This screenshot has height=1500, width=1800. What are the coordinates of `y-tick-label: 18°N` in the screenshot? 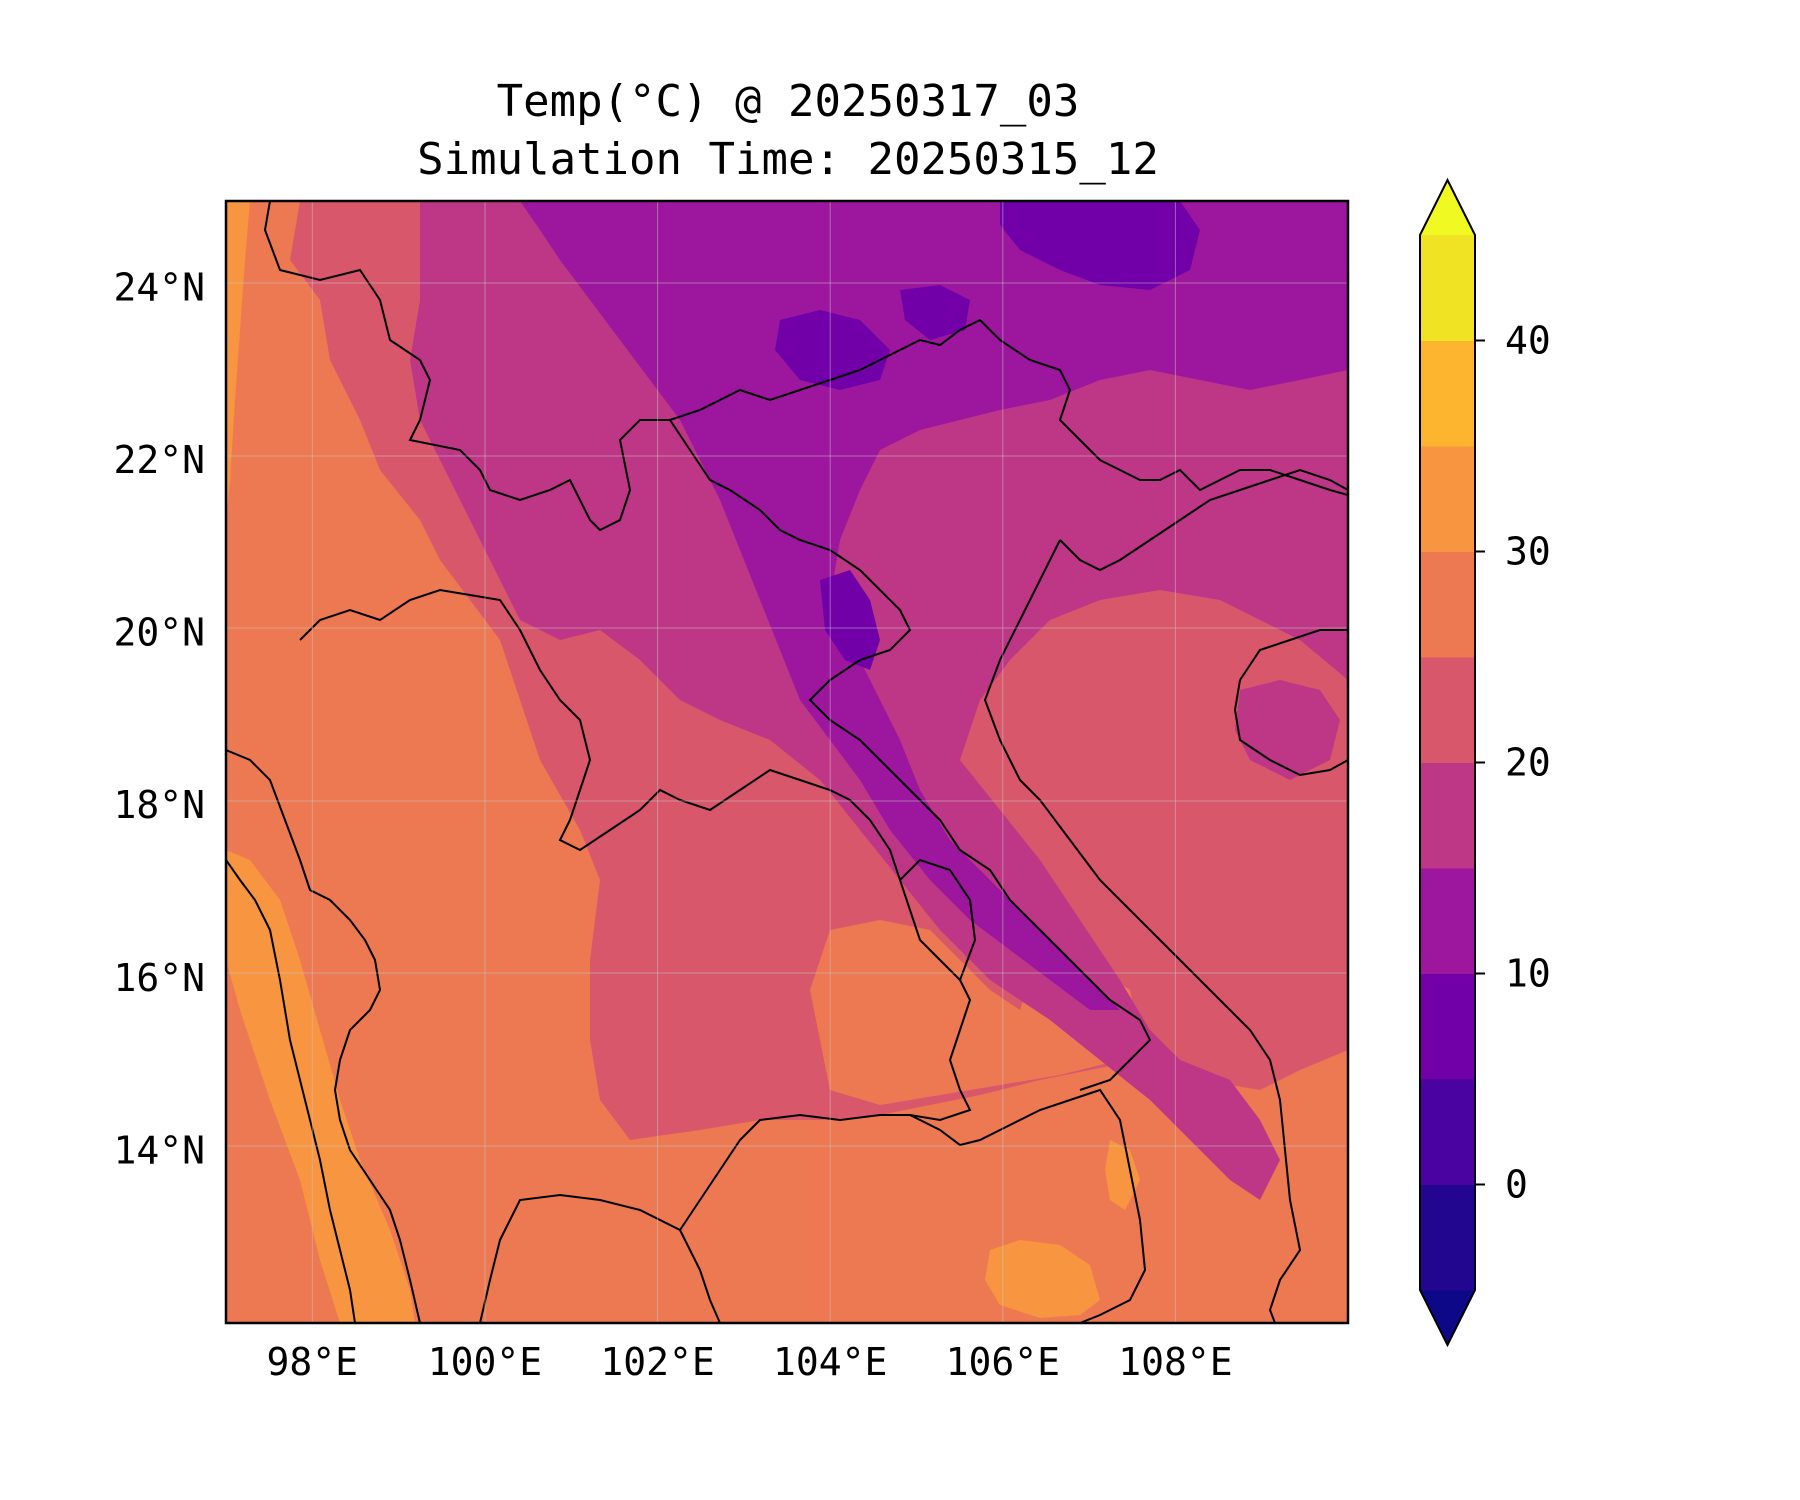 It's located at (159, 805).